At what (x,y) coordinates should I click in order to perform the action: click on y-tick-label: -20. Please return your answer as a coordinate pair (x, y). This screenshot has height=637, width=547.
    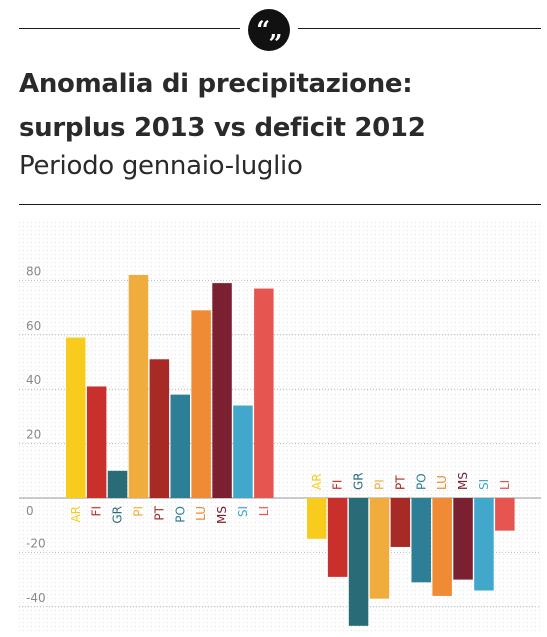
    Looking at the image, I should click on (36, 543).